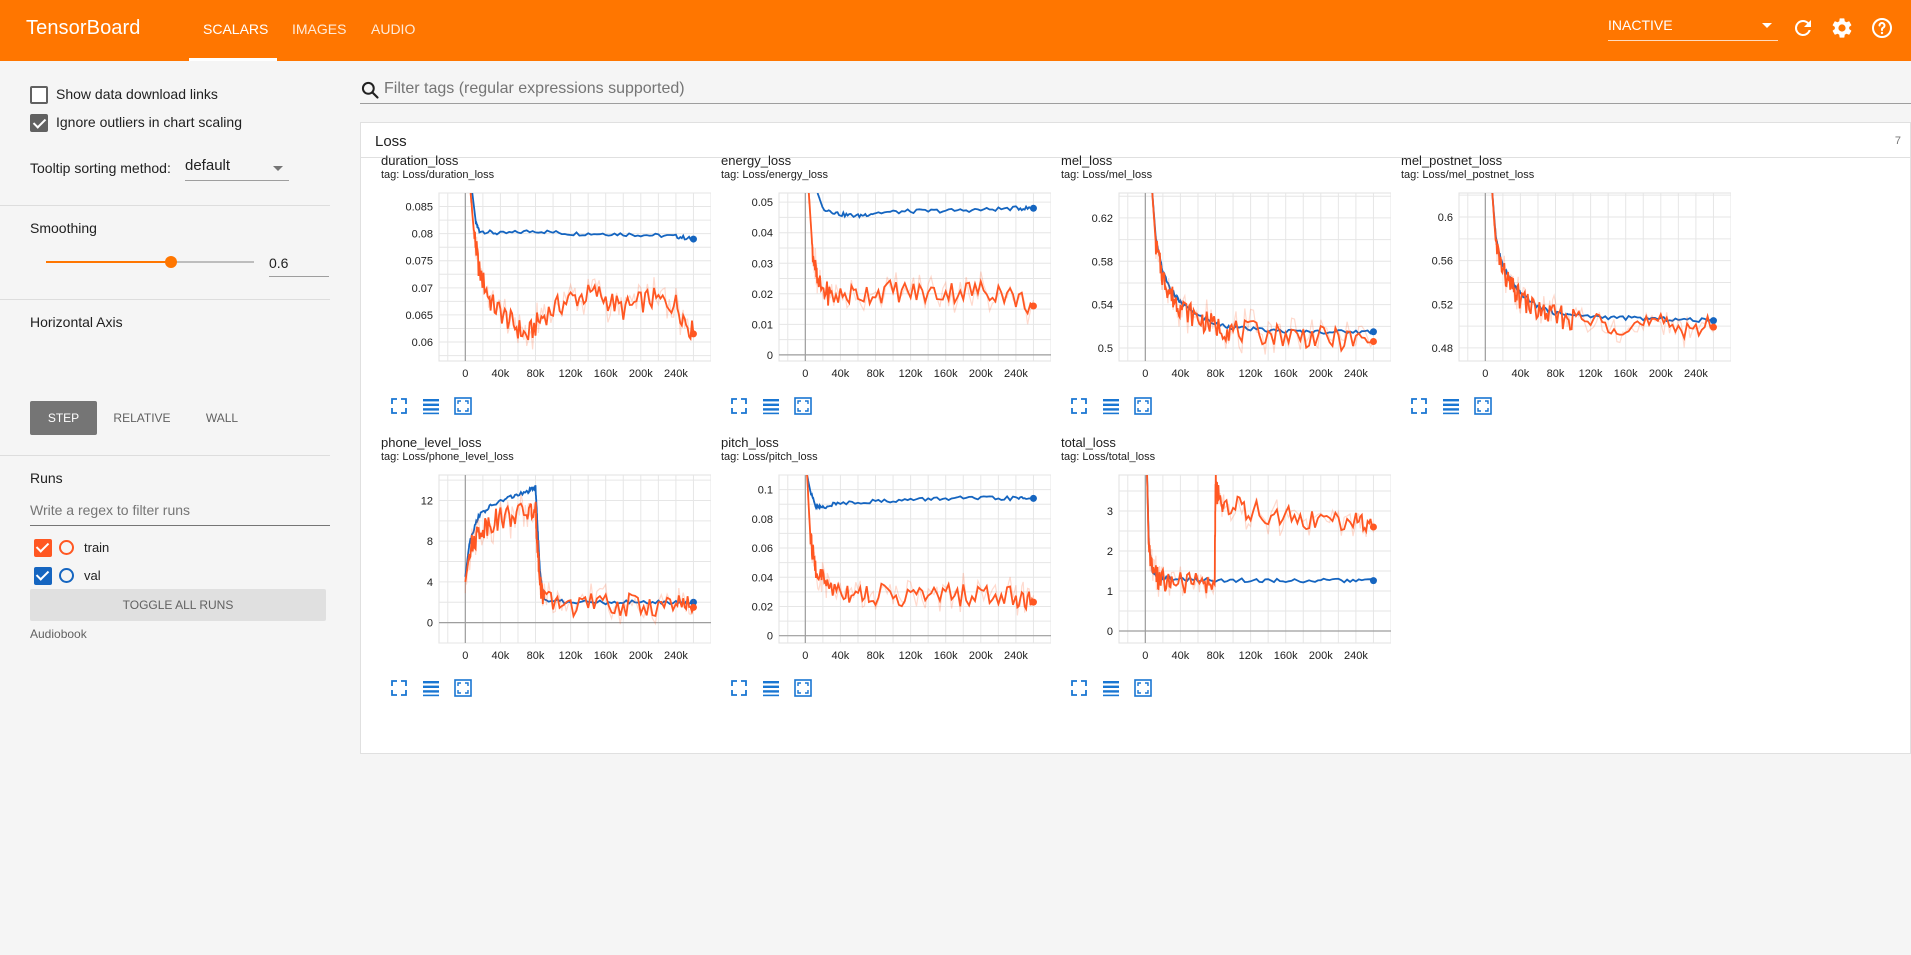  What do you see at coordinates (427, 501) in the screenshot?
I see `y-tick-label: 12` at bounding box center [427, 501].